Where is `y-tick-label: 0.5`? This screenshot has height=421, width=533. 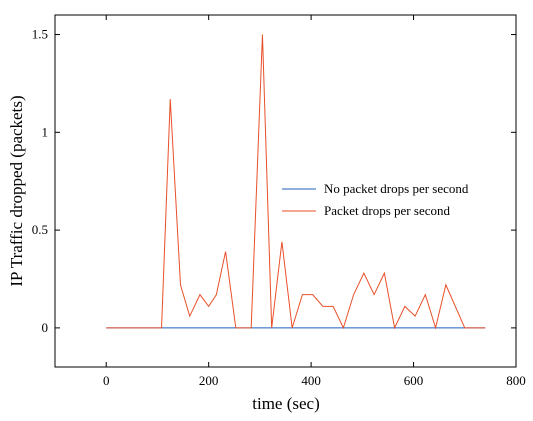 y-tick-label: 0.5 is located at coordinates (40, 229).